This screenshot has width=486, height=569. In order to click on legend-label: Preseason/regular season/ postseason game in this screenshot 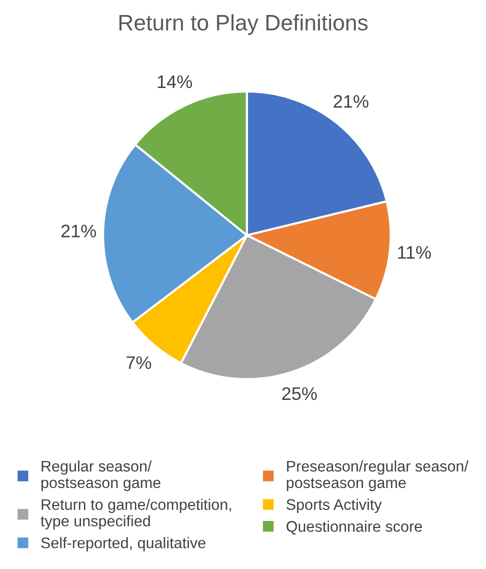, I will do `click(377, 476)`.